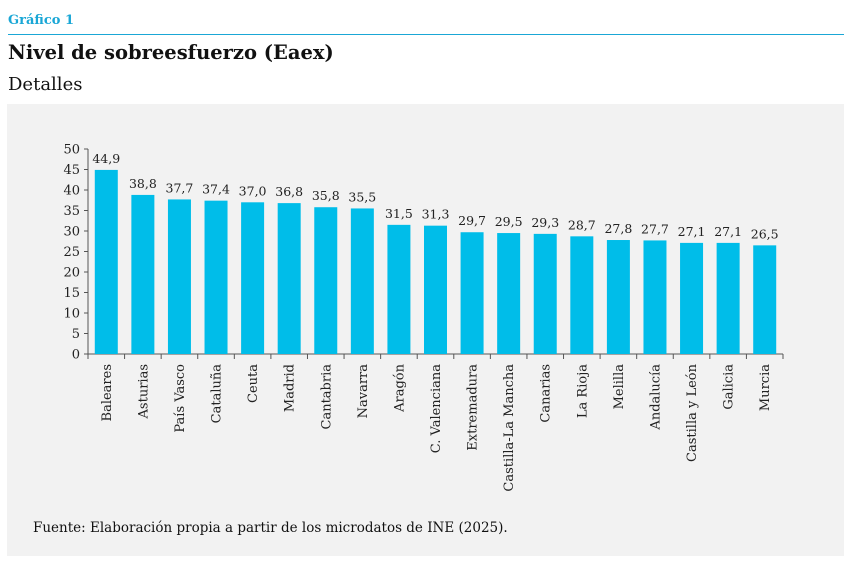  What do you see at coordinates (71, 252) in the screenshot?
I see `y-tick-label: 25` at bounding box center [71, 252].